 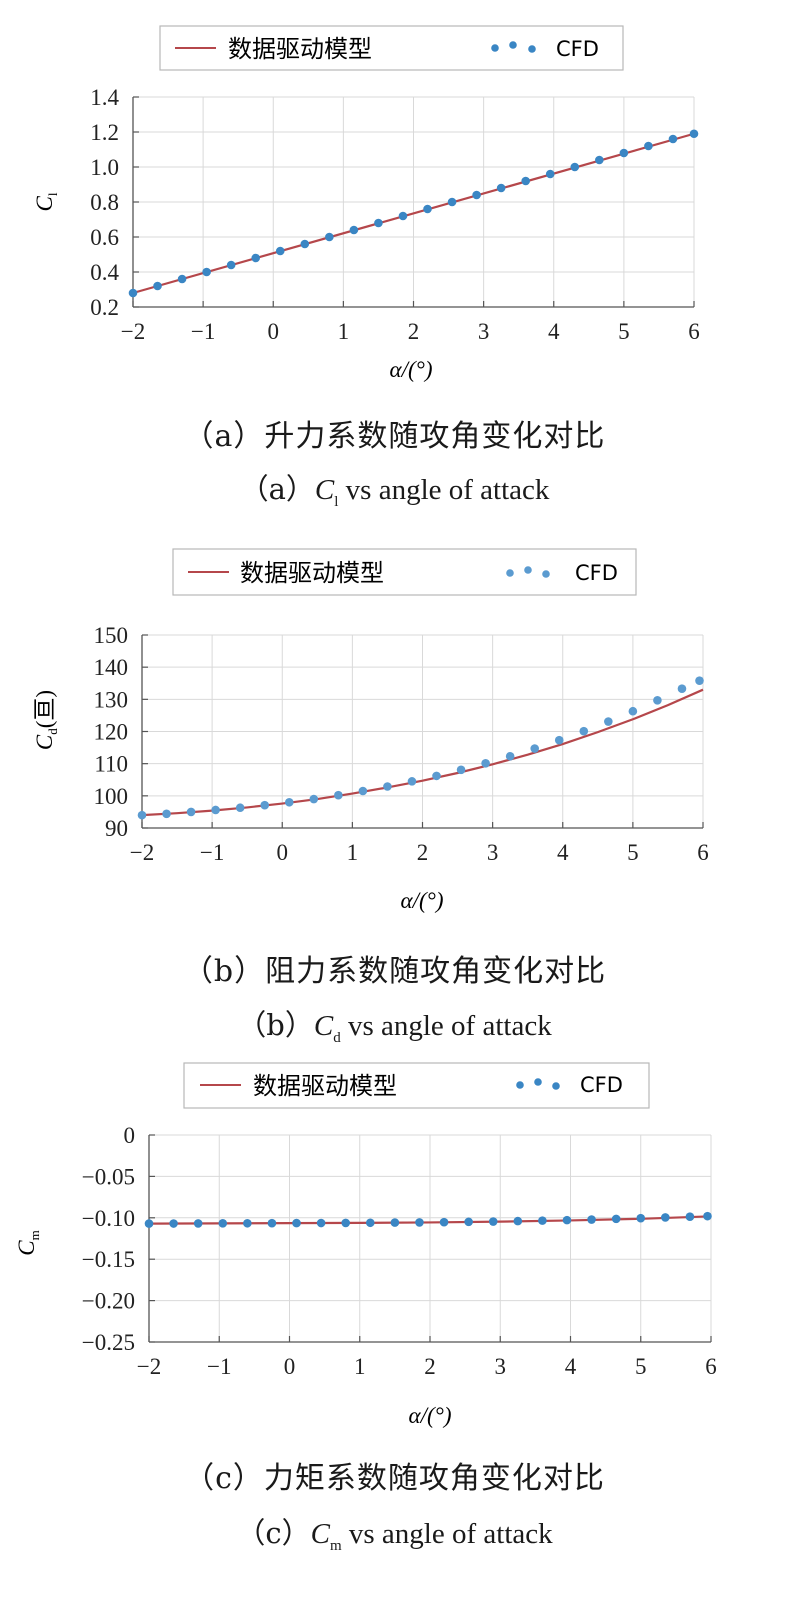 What do you see at coordinates (104, 132) in the screenshot?
I see `y-tick-label: 1.2` at bounding box center [104, 132].